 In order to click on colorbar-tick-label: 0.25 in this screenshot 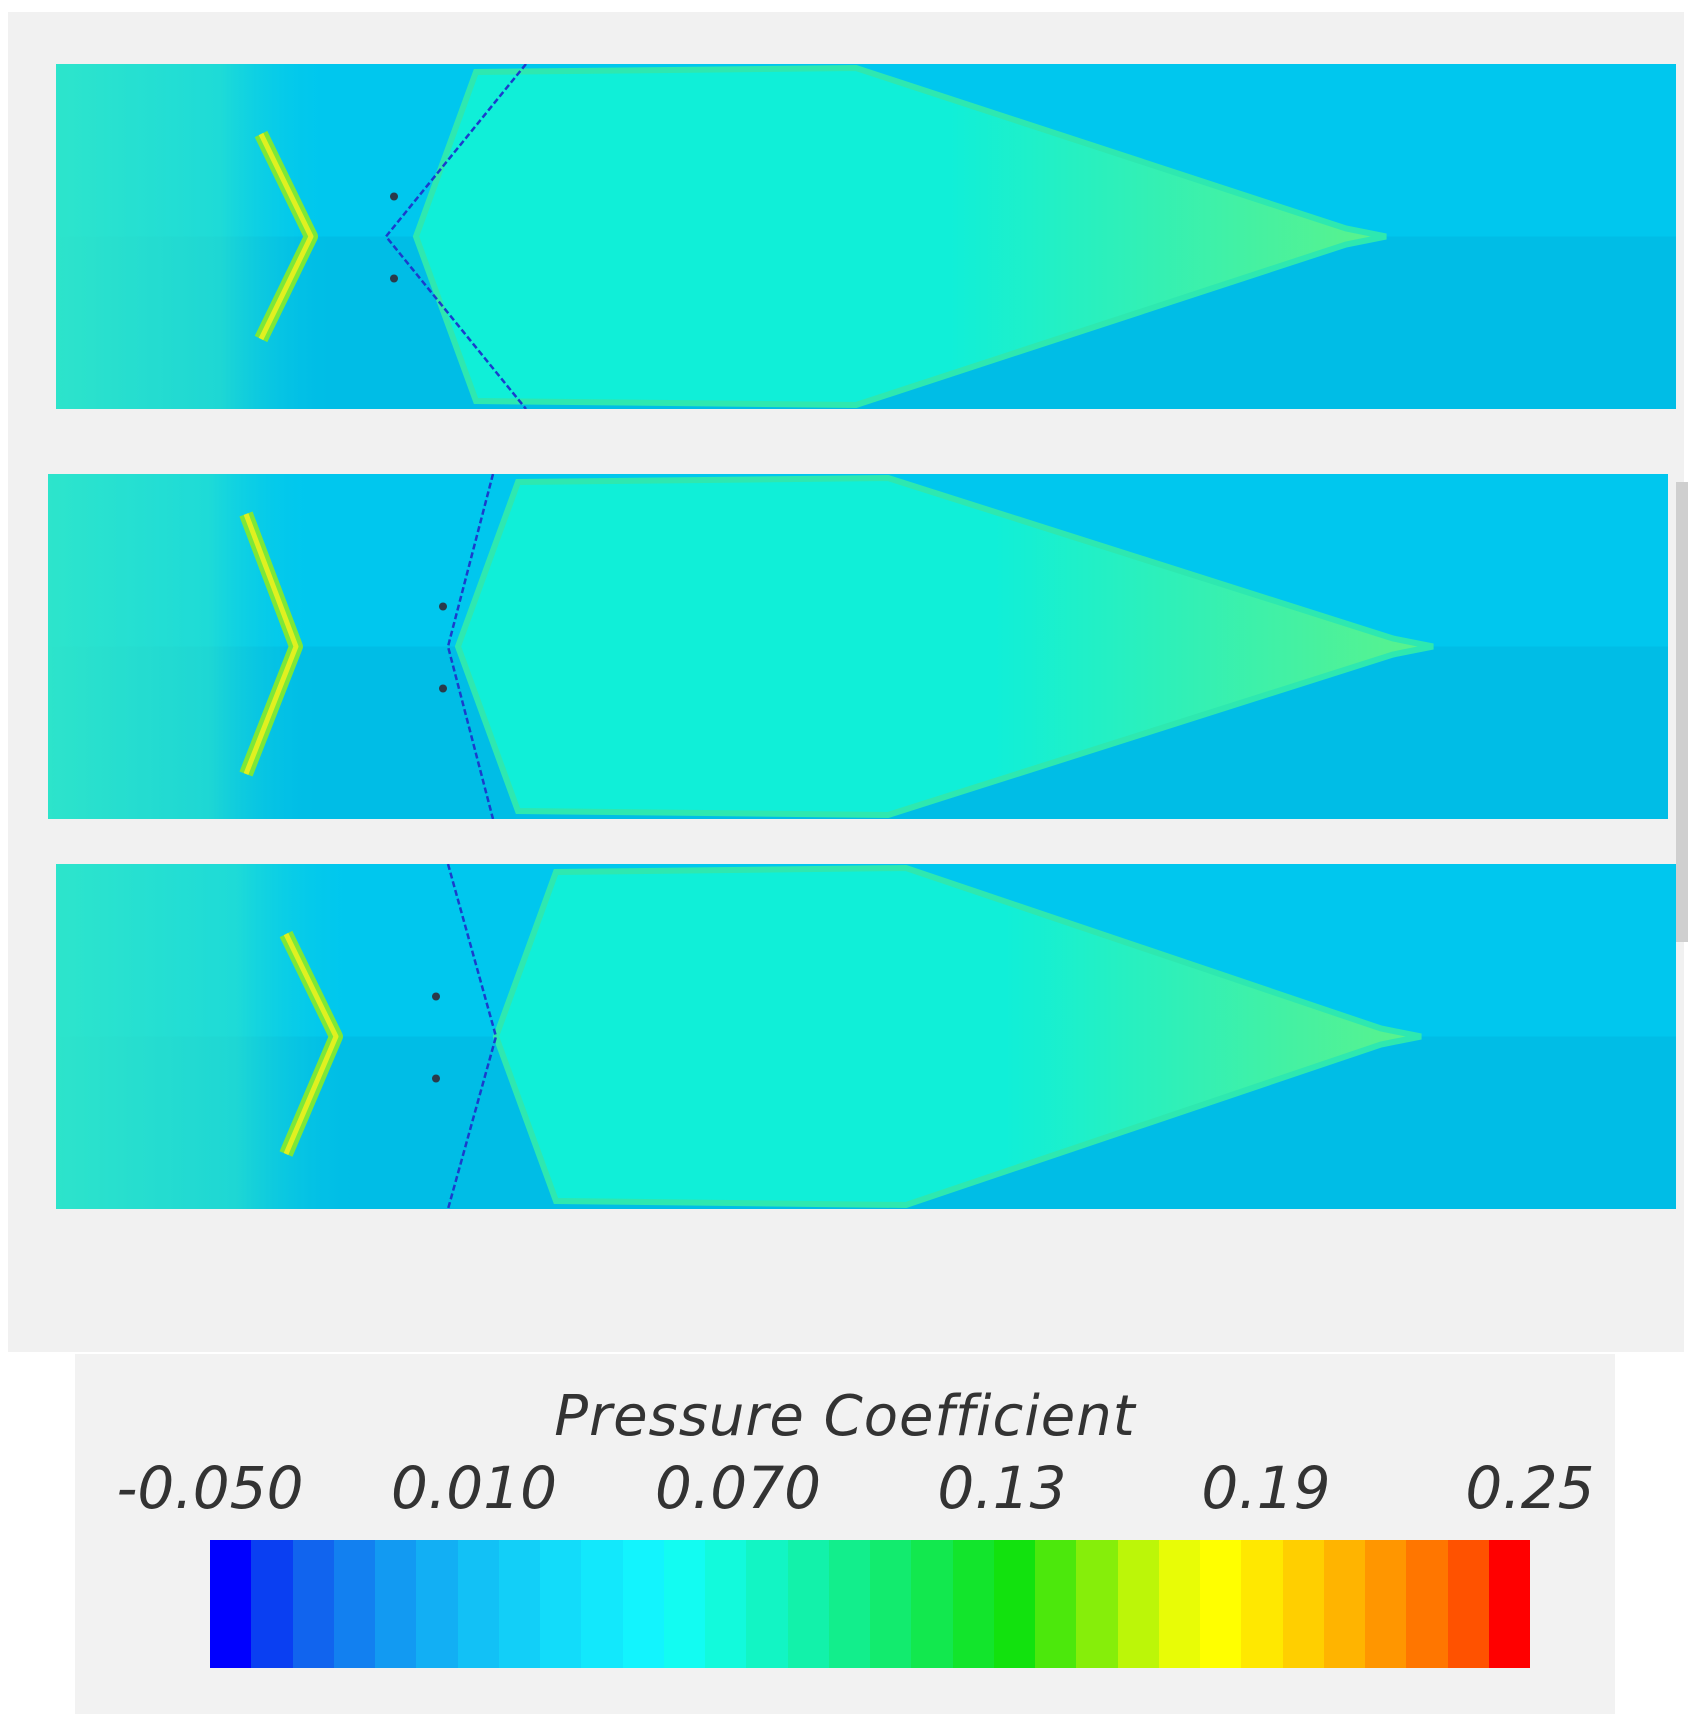, I will do `click(1530, 1488)`.